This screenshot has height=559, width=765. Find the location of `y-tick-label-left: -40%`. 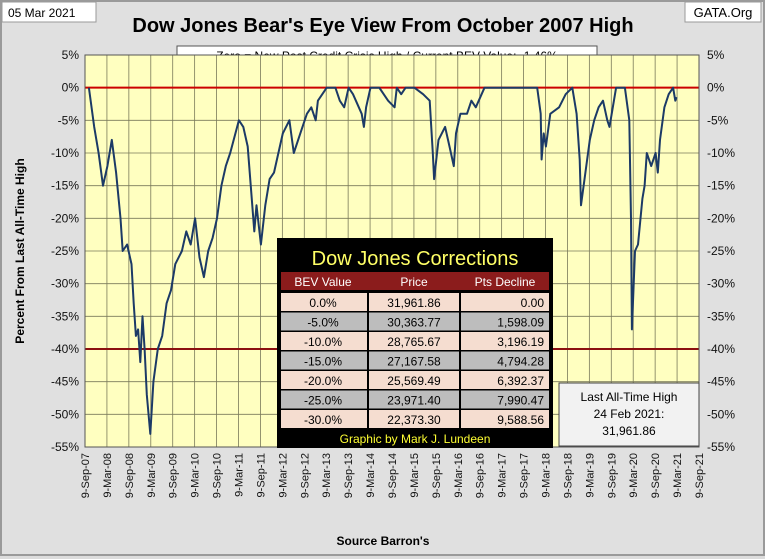

y-tick-label-left: -40% is located at coordinates (65, 349).